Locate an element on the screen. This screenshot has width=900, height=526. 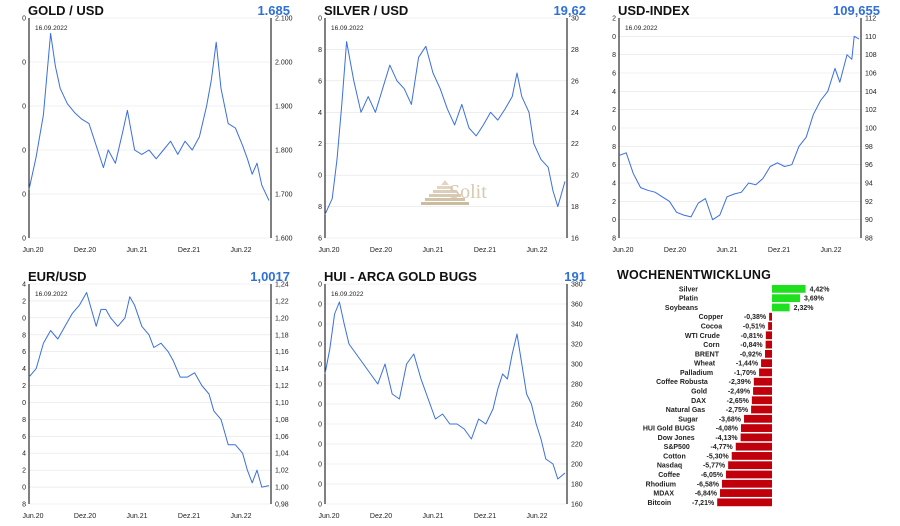
y-tick-label-right: 92 is located at coordinates (869, 202).